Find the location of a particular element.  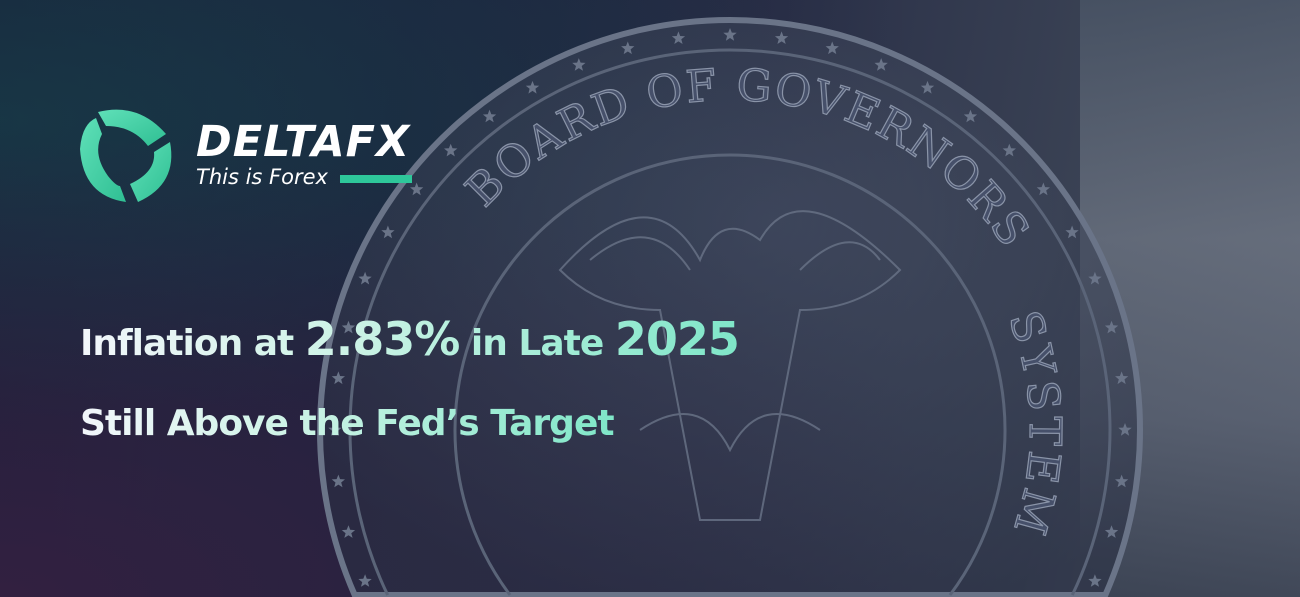

inflation-value: 2.83% is located at coordinates (382, 339).